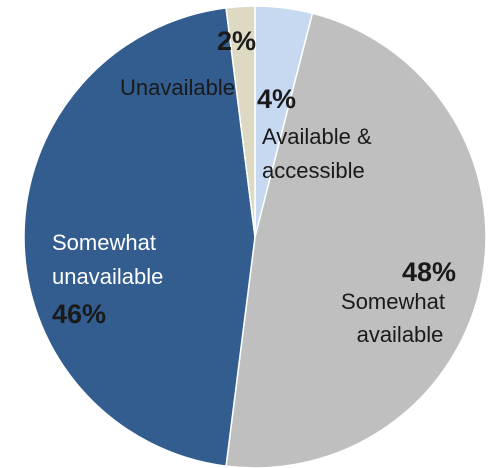 The width and height of the screenshot is (499, 468). I want to click on pct-label-somewhat-available: 48%, so click(429, 272).